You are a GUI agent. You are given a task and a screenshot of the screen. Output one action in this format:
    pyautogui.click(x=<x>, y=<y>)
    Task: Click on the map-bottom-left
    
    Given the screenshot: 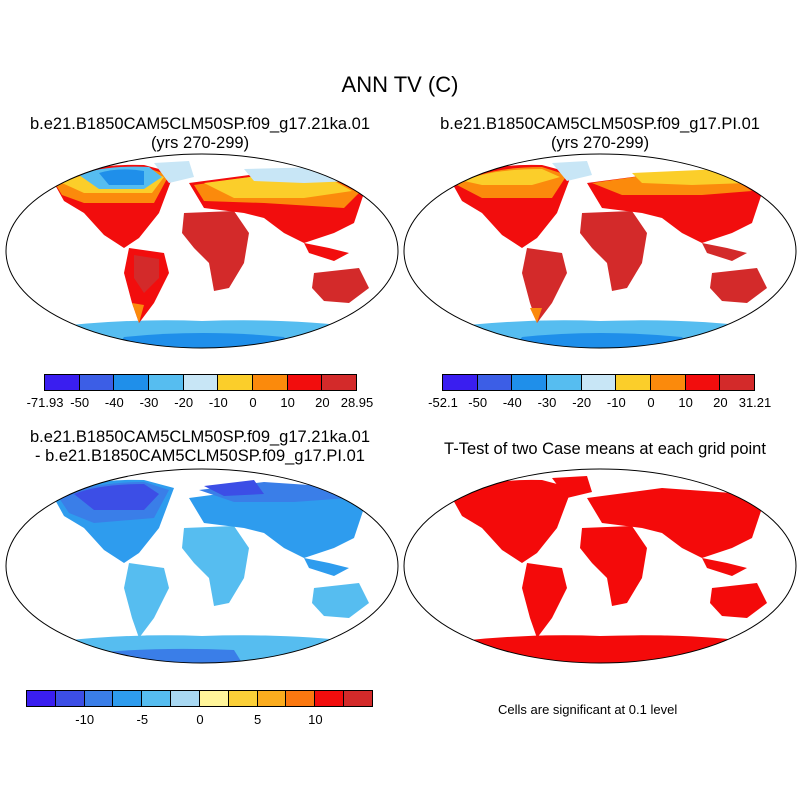 What is the action you would take?
    pyautogui.click(x=202, y=566)
    